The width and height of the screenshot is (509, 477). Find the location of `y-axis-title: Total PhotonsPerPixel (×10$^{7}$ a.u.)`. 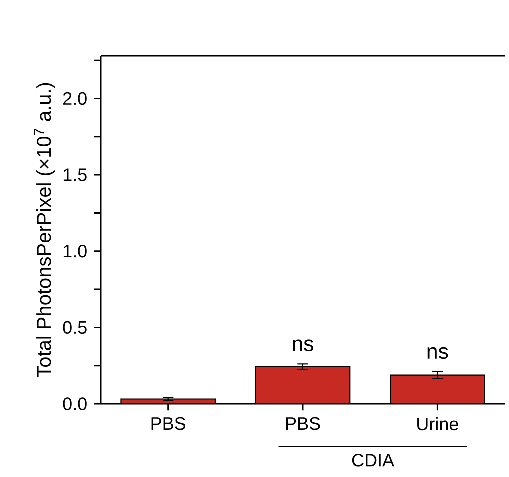

y-axis-title: Total PhotonsPerPixel (×10$^{7}$ a.u.) is located at coordinates (45, 230).